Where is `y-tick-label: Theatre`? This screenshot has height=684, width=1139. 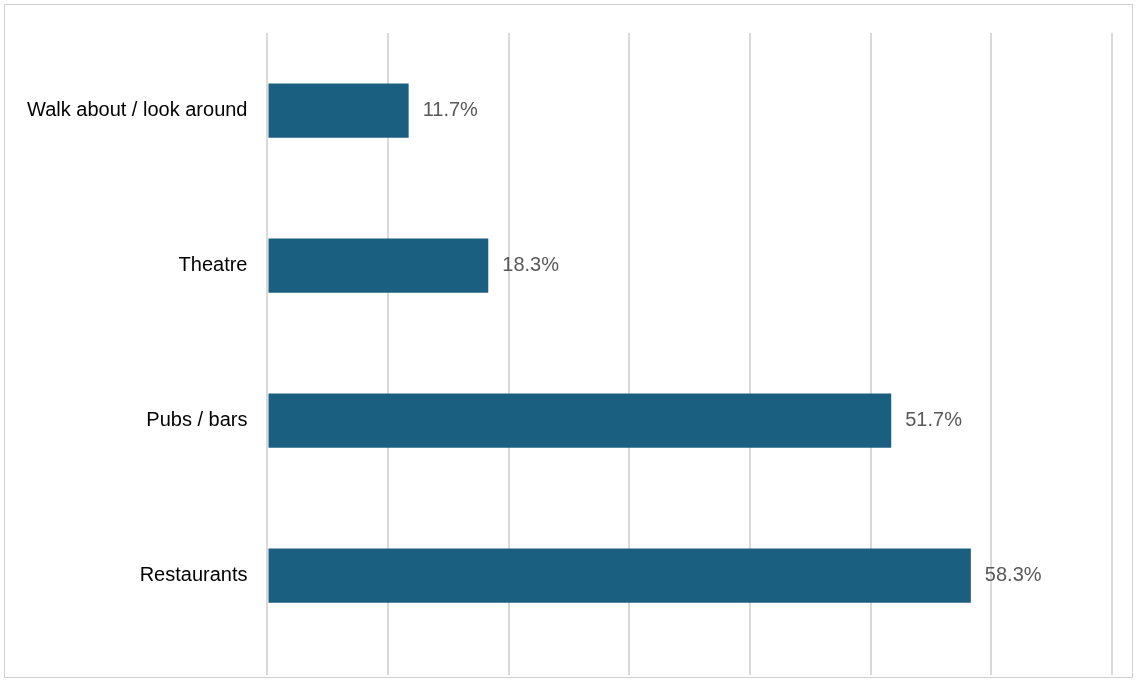
y-tick-label: Theatre is located at coordinates (213, 264).